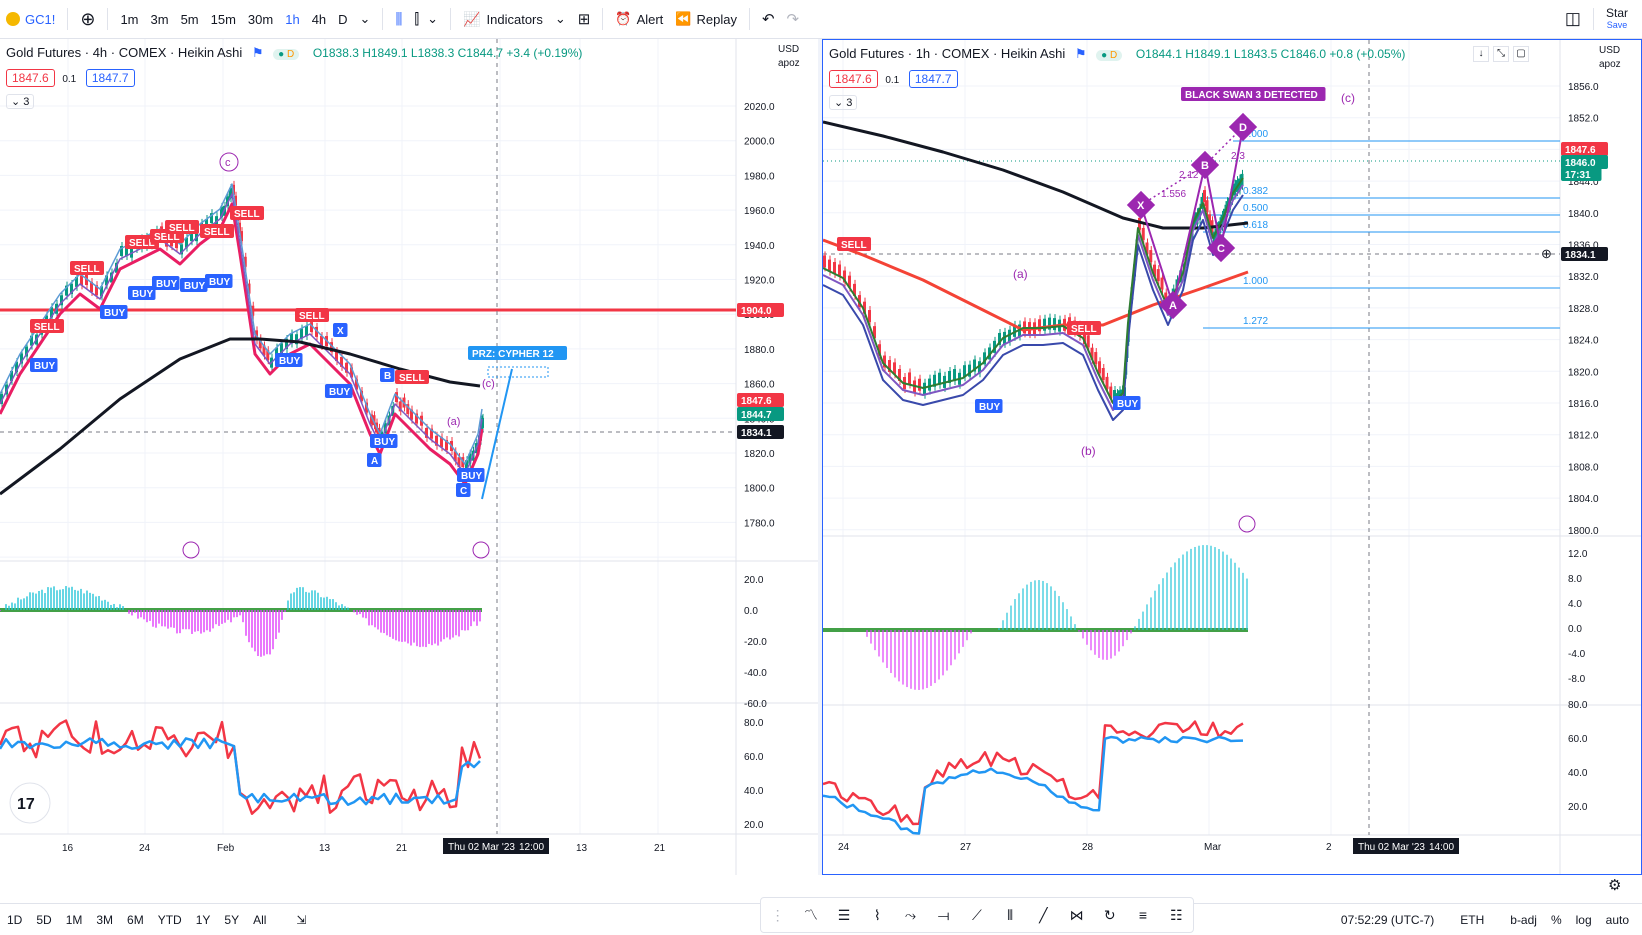 This screenshot has width=1642, height=935. Describe the element at coordinates (343, 19) in the screenshot. I see `timeframe-d: D` at that location.